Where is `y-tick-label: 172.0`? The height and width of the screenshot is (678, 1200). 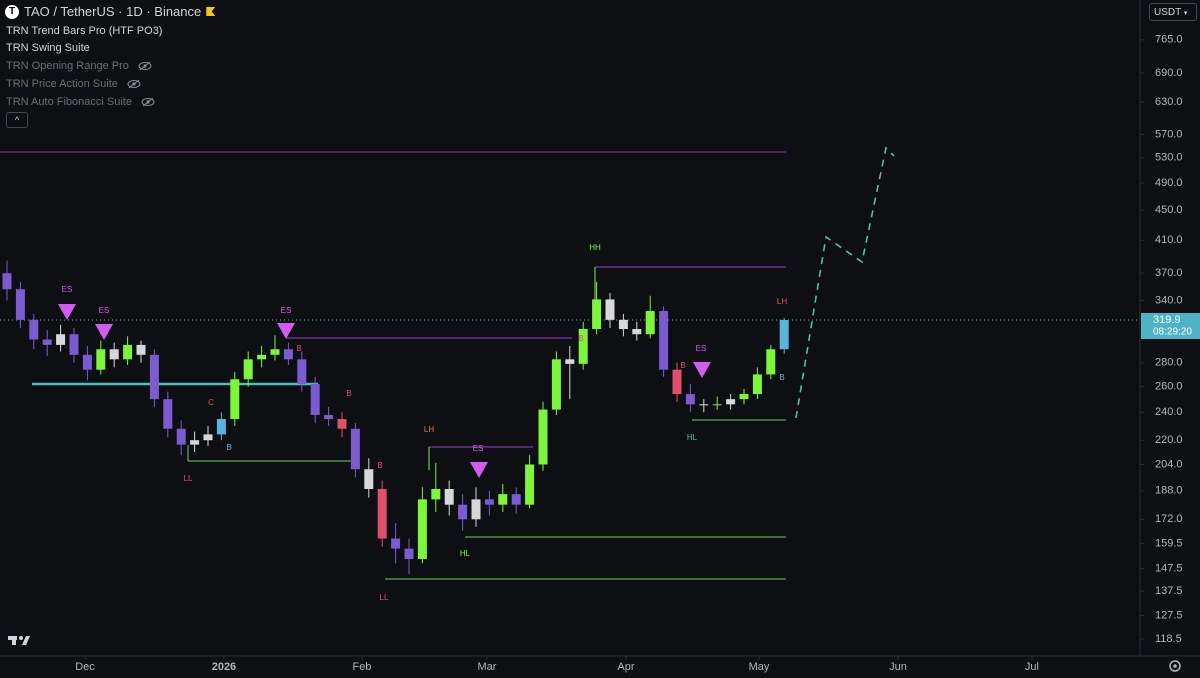
y-tick-label: 172.0 is located at coordinates (1169, 519).